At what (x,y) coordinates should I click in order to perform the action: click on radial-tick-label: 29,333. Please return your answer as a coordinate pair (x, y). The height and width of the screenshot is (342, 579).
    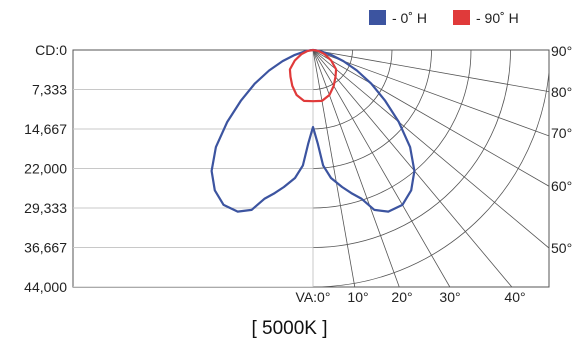
    Looking at the image, I should click on (45, 208).